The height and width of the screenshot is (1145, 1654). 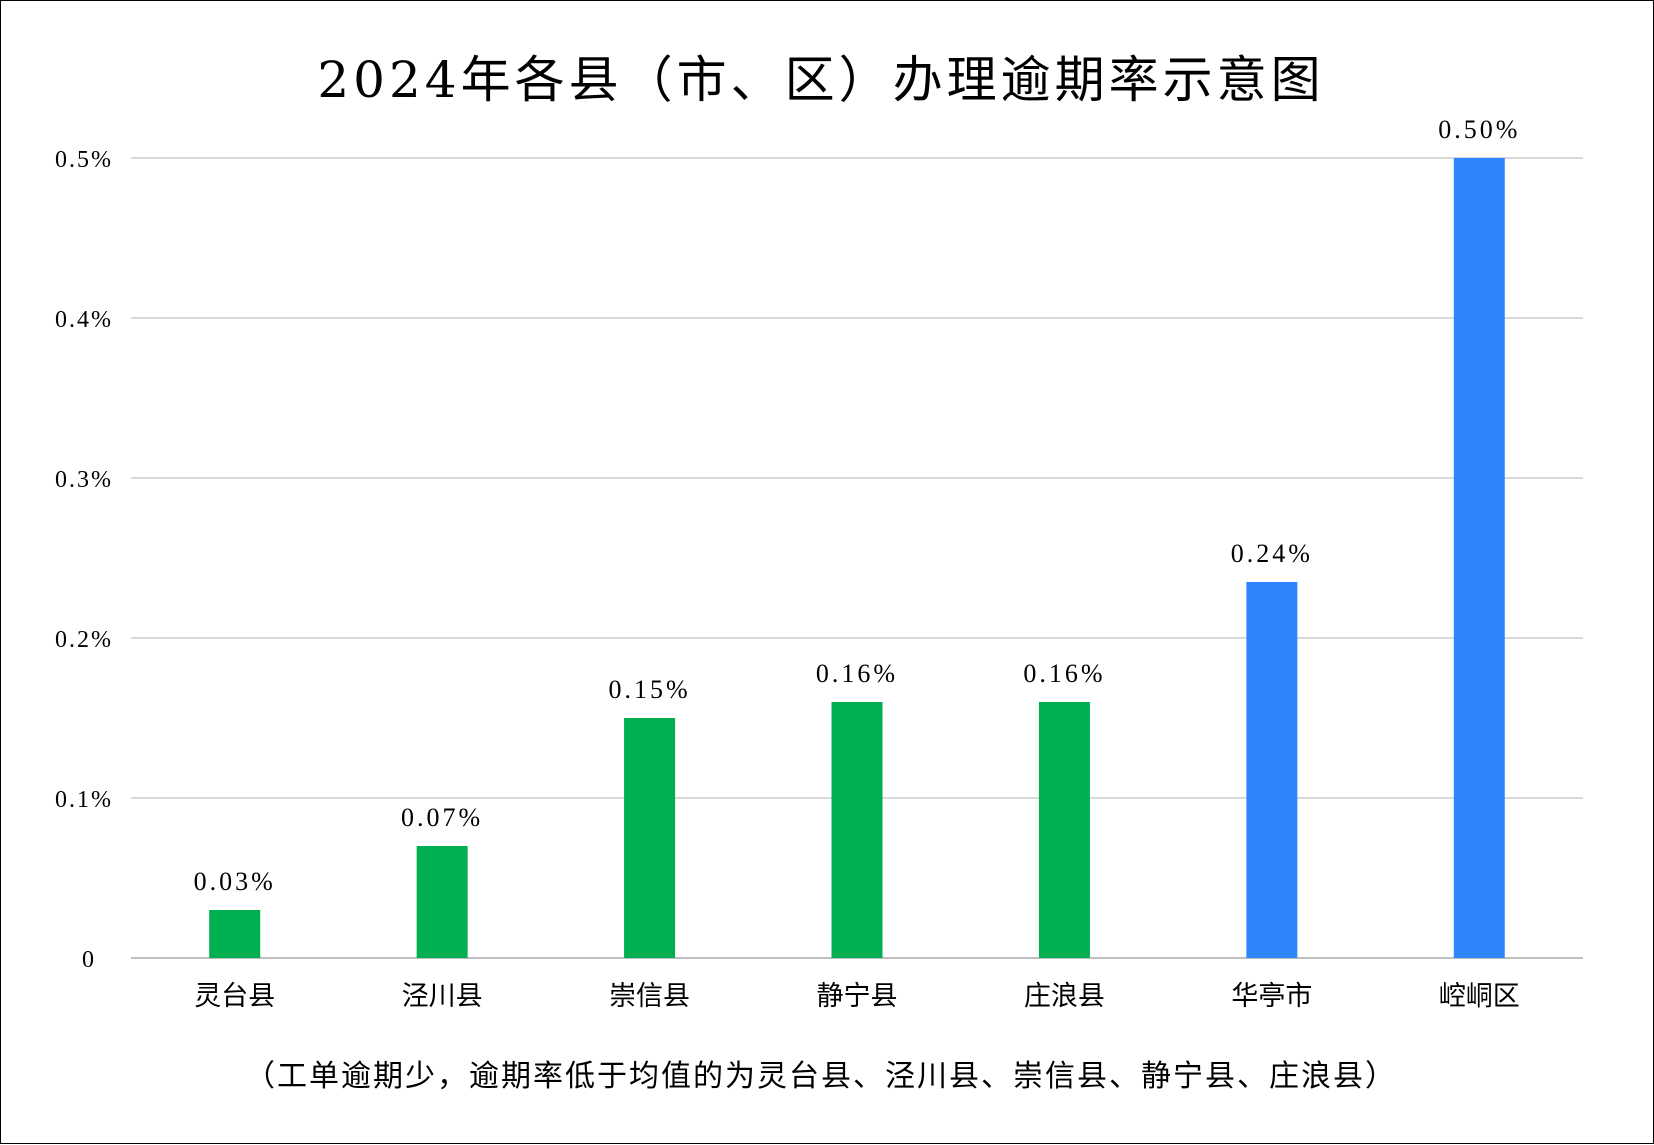 I want to click on category-label: 崇信县, so click(x=649, y=996).